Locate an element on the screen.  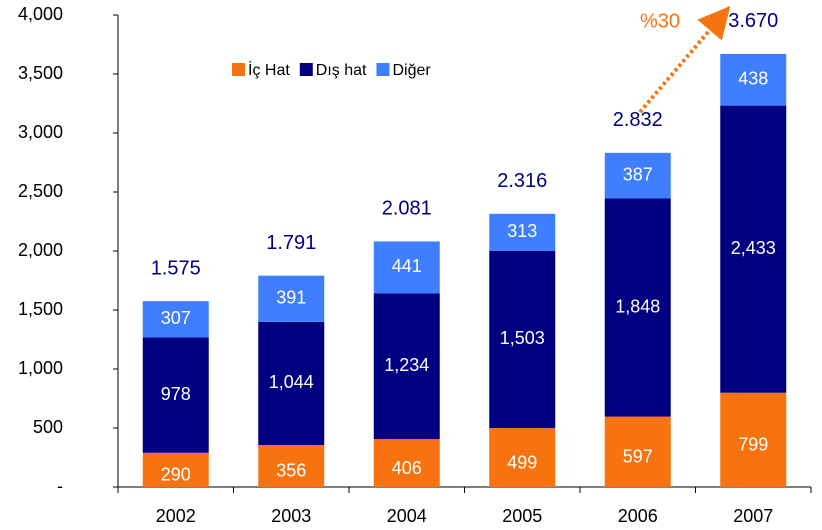
total-label: 2.081 is located at coordinates (407, 209).